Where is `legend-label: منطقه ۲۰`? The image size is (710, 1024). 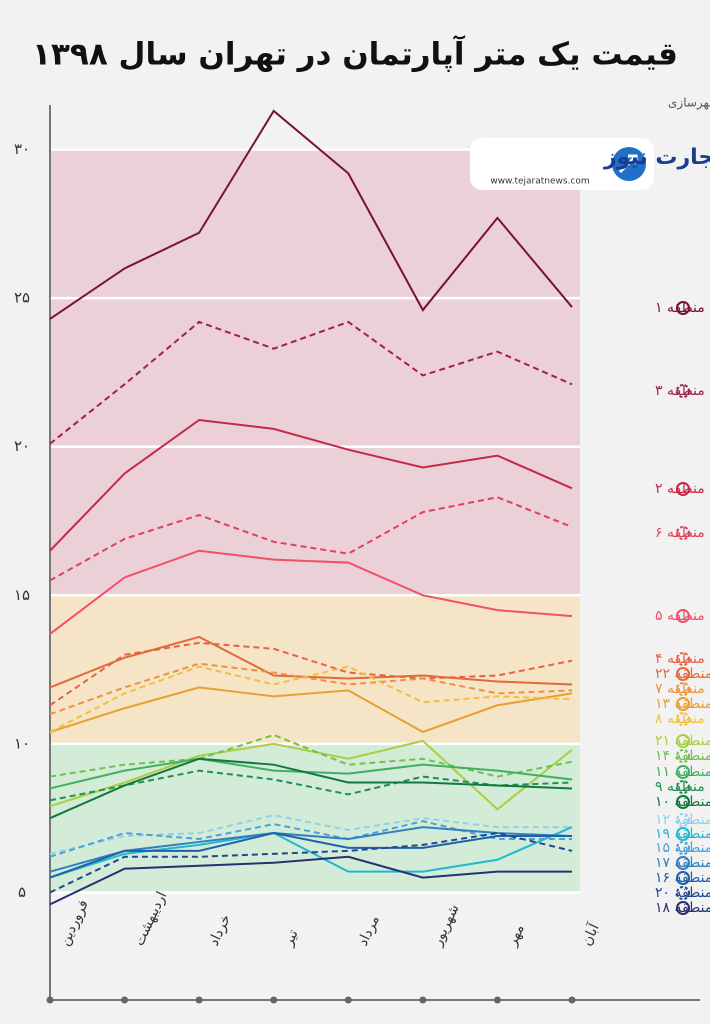 legend-label: منطقه ۲۰ is located at coordinates (682, 893).